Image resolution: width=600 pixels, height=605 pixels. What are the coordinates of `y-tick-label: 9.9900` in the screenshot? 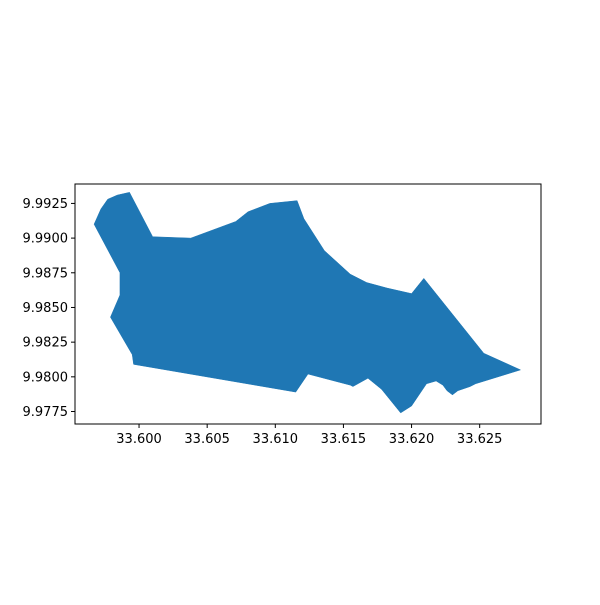 It's located at (46, 239).